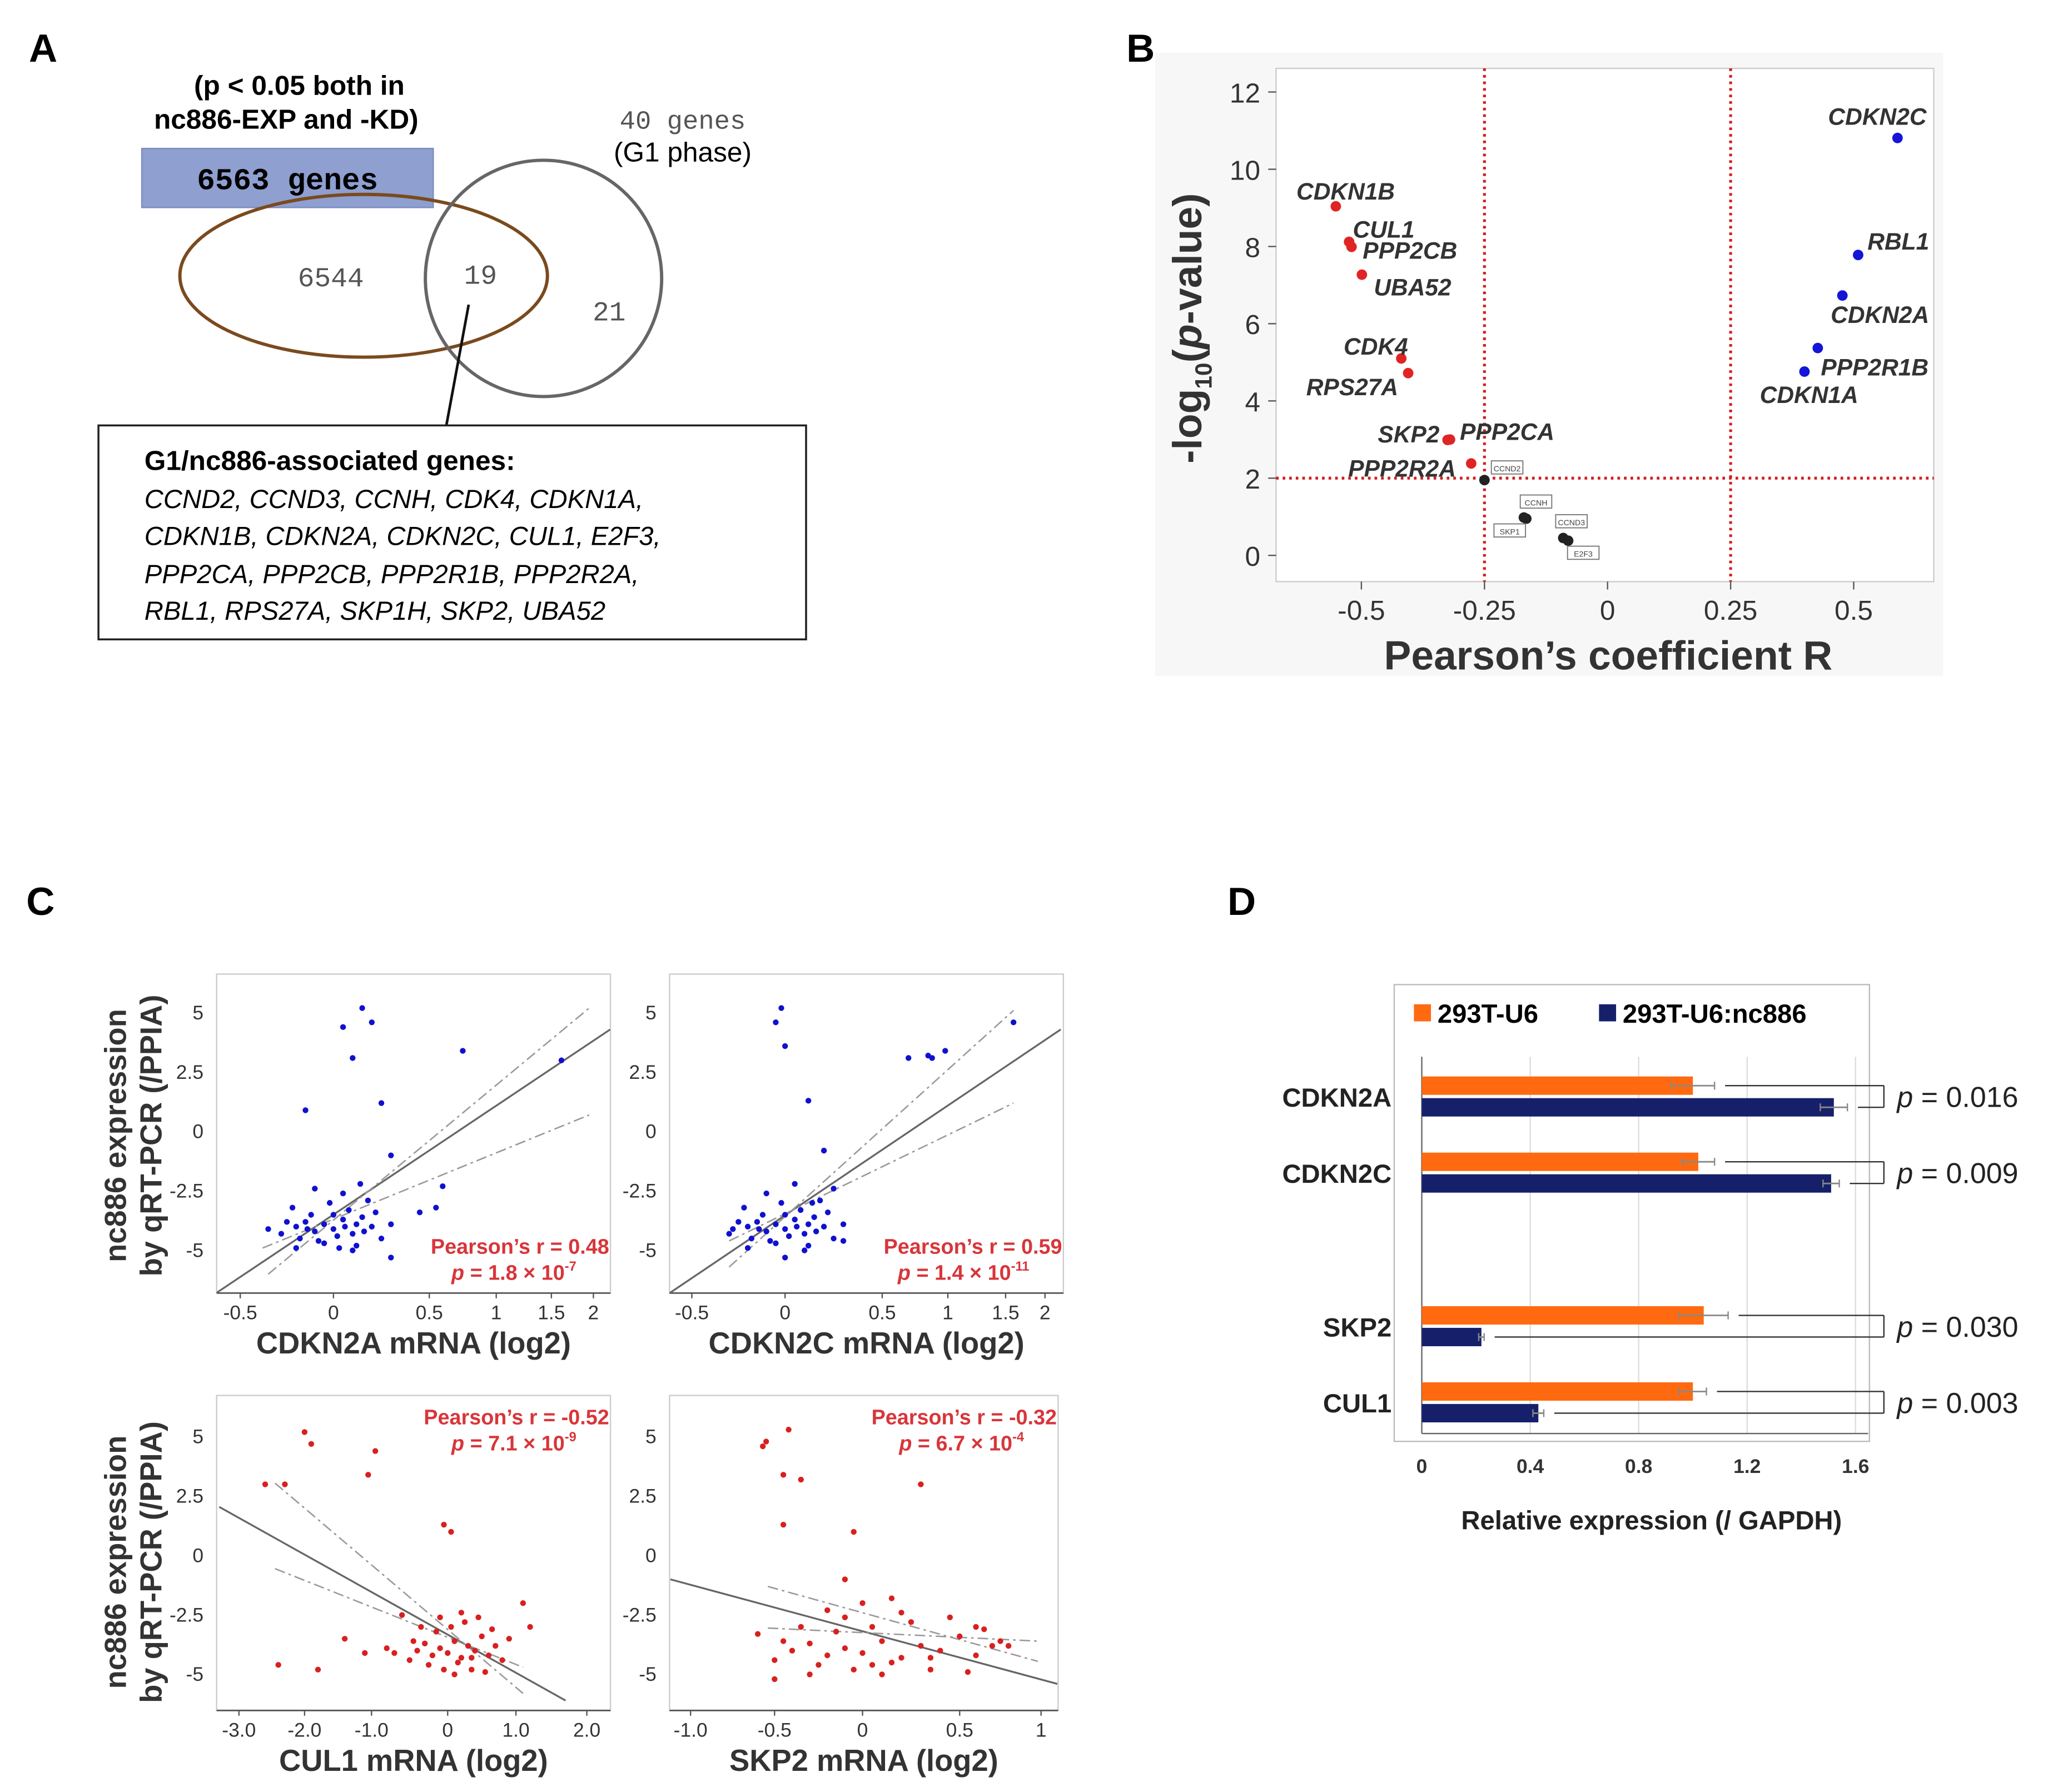  I want to click on p-value: = 1.8 × 10, so click(514, 1274).